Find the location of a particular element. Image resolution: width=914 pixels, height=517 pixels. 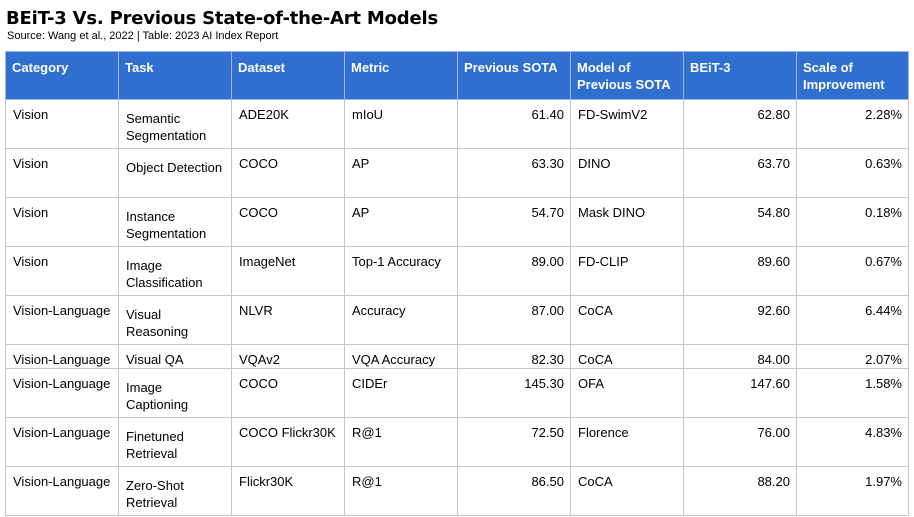

cell-metric: Accuracy is located at coordinates (401, 320).